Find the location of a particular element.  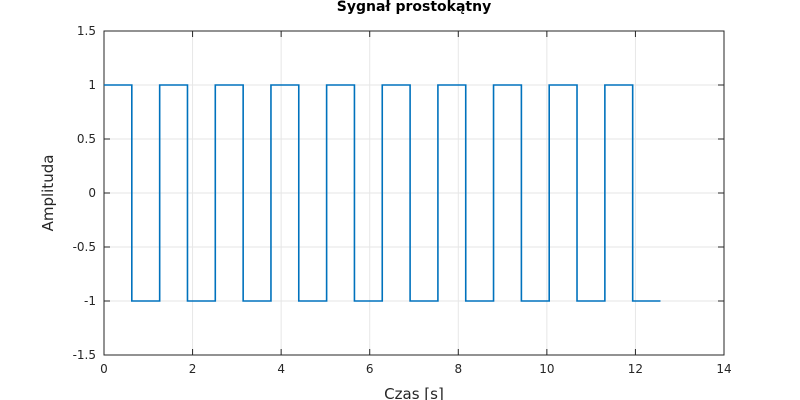

y-tick-label: 0.5 is located at coordinates (86, 139).